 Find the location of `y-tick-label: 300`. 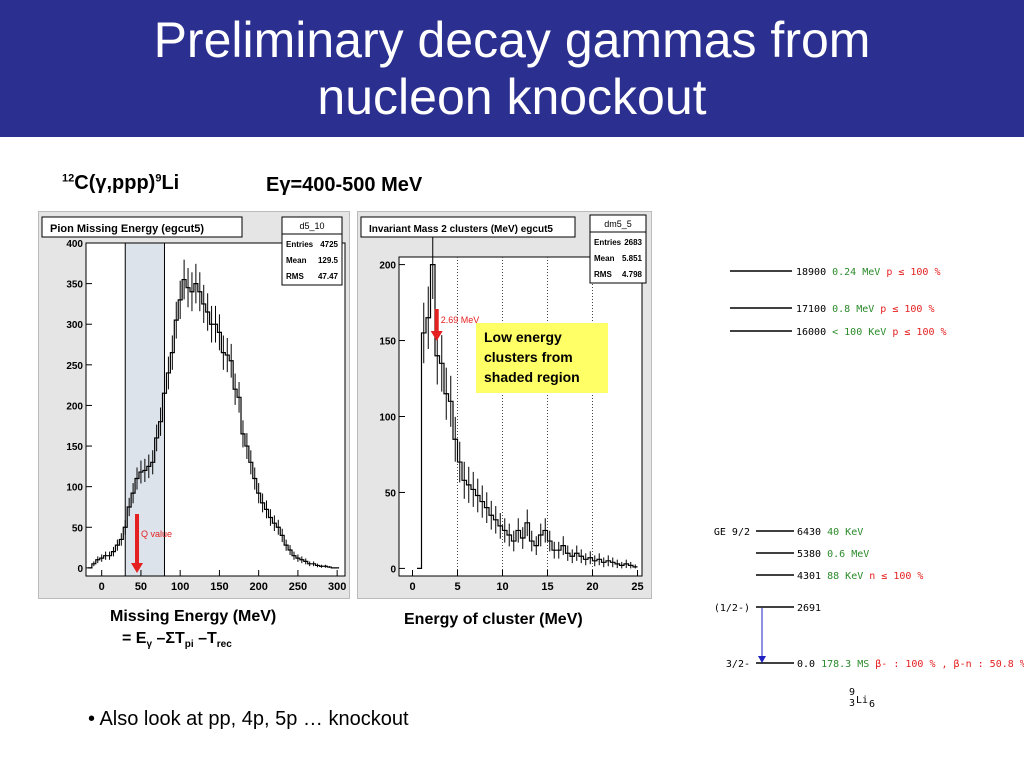

y-tick-label: 300 is located at coordinates (74, 325).